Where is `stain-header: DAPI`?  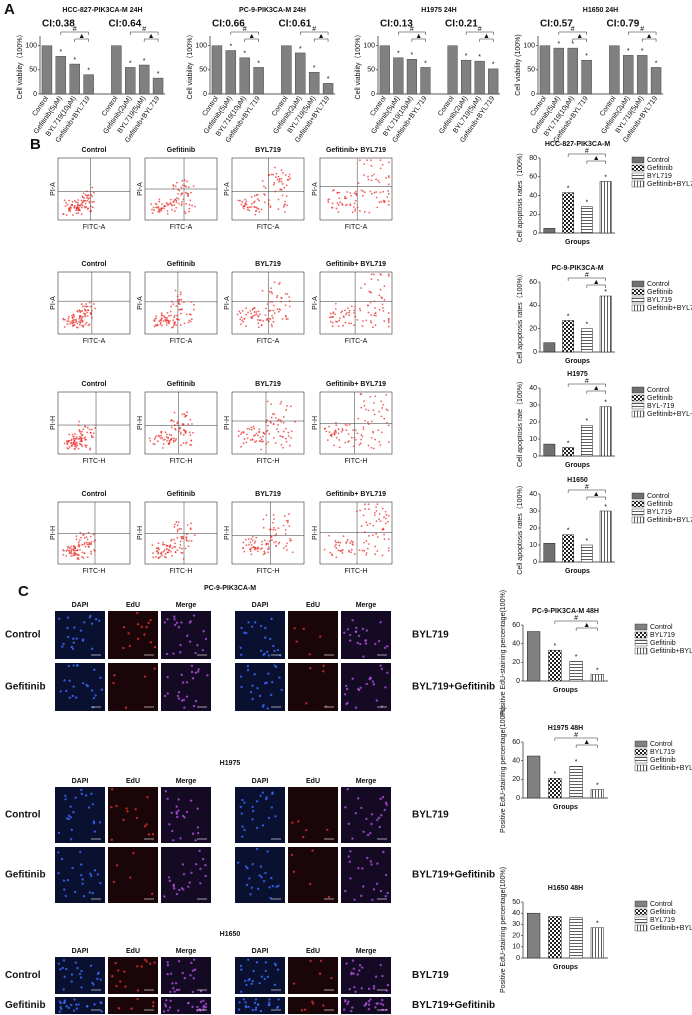 stain-header: DAPI is located at coordinates (260, 951).